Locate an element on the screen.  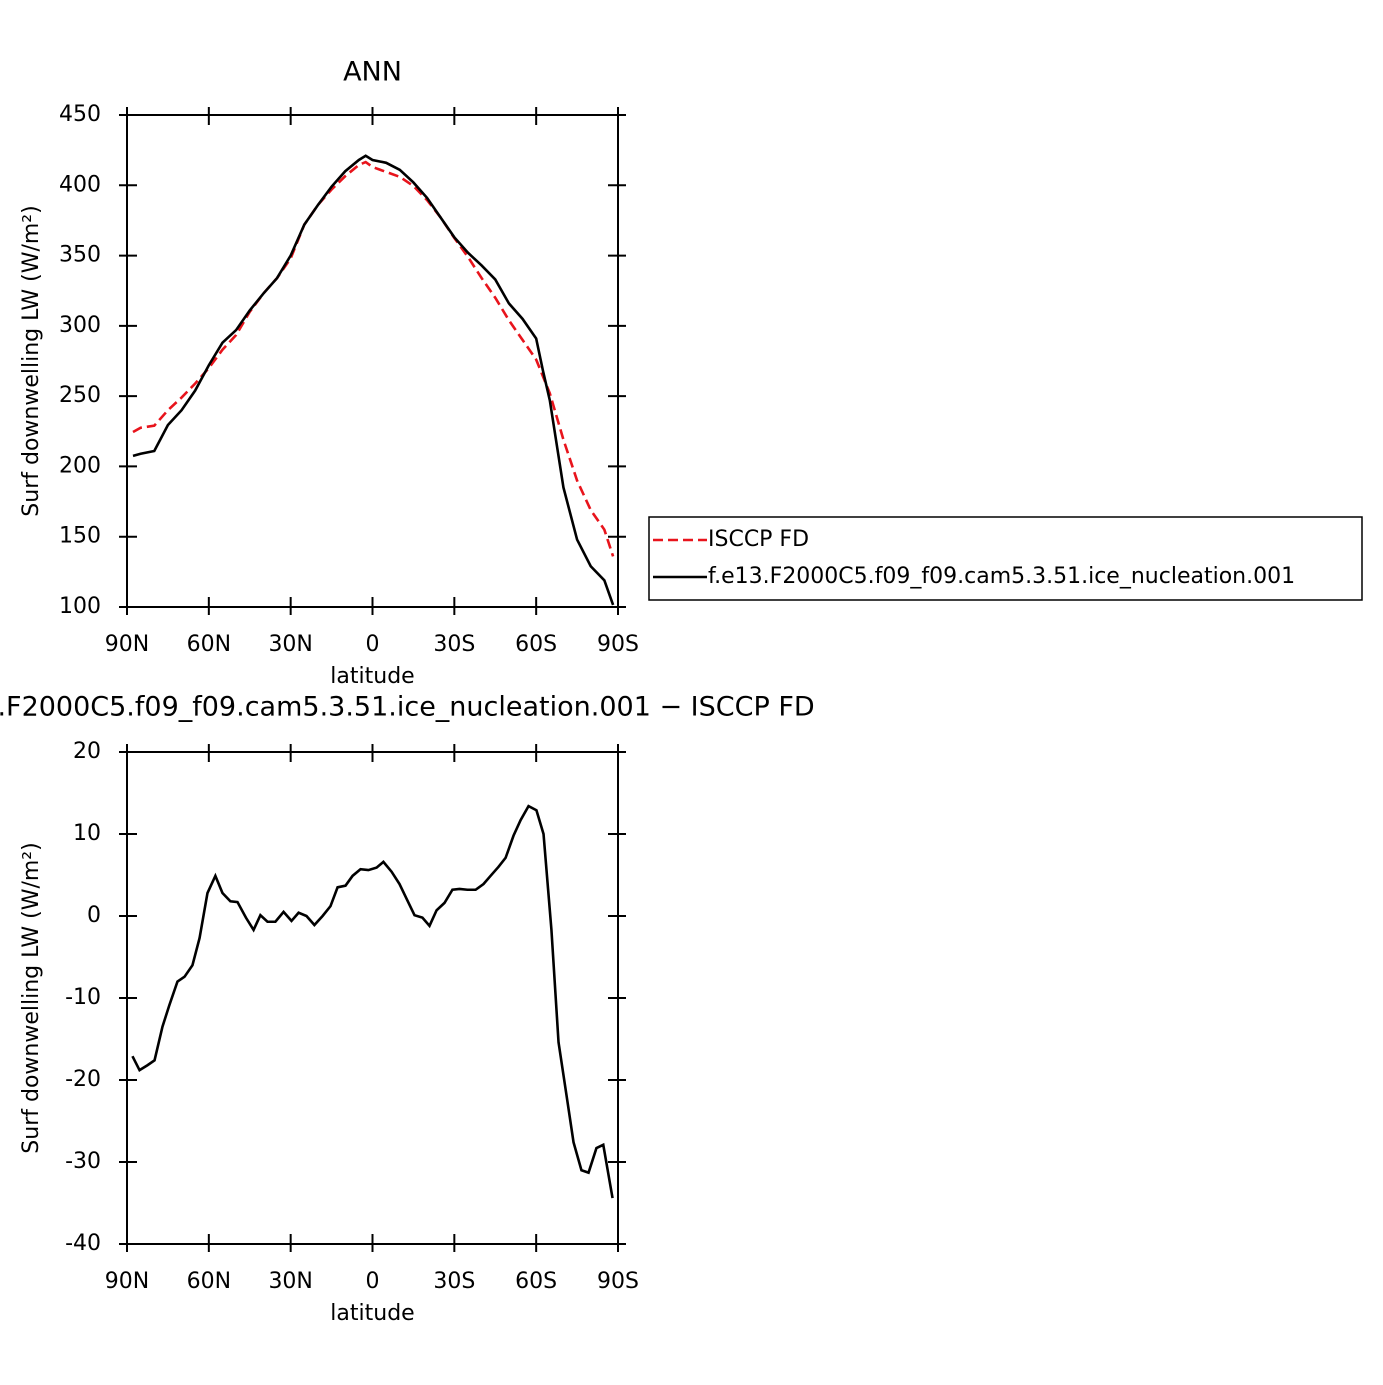
y-tick-label: 10 is located at coordinates (87, 833).